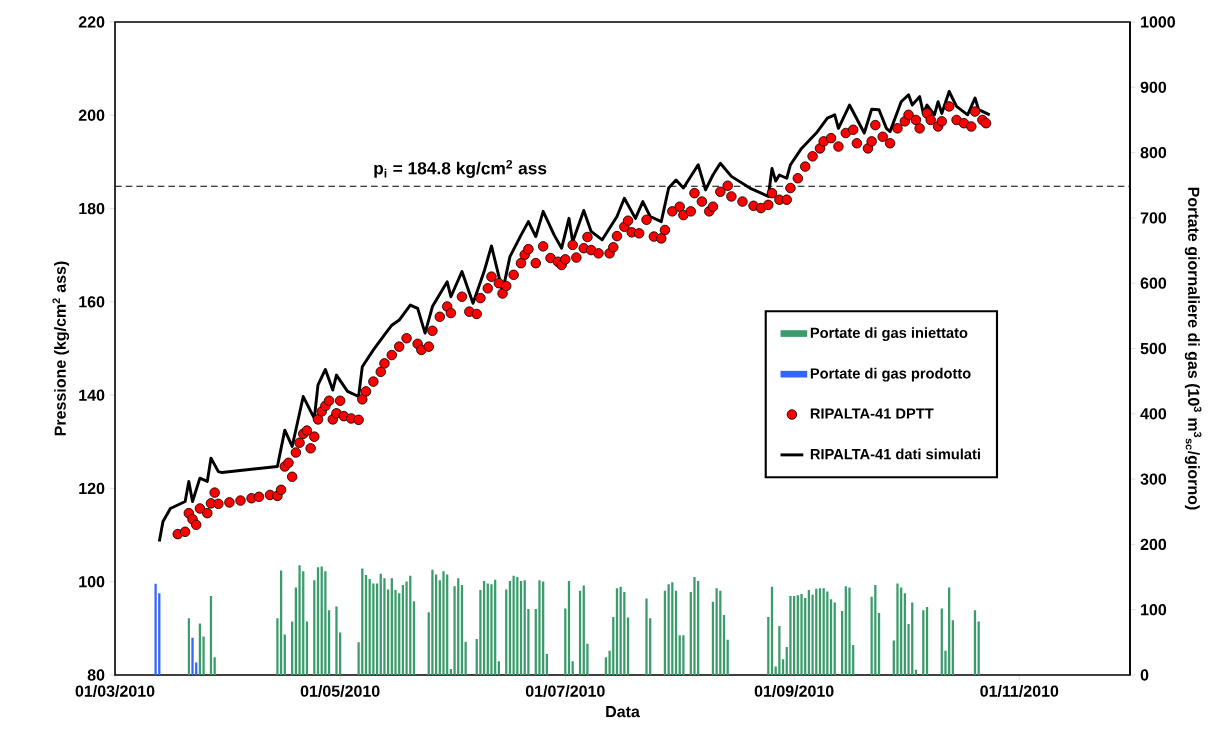 The width and height of the screenshot is (1209, 740). What do you see at coordinates (92, 582) in the screenshot?
I see `y-tick-label: 100` at bounding box center [92, 582].